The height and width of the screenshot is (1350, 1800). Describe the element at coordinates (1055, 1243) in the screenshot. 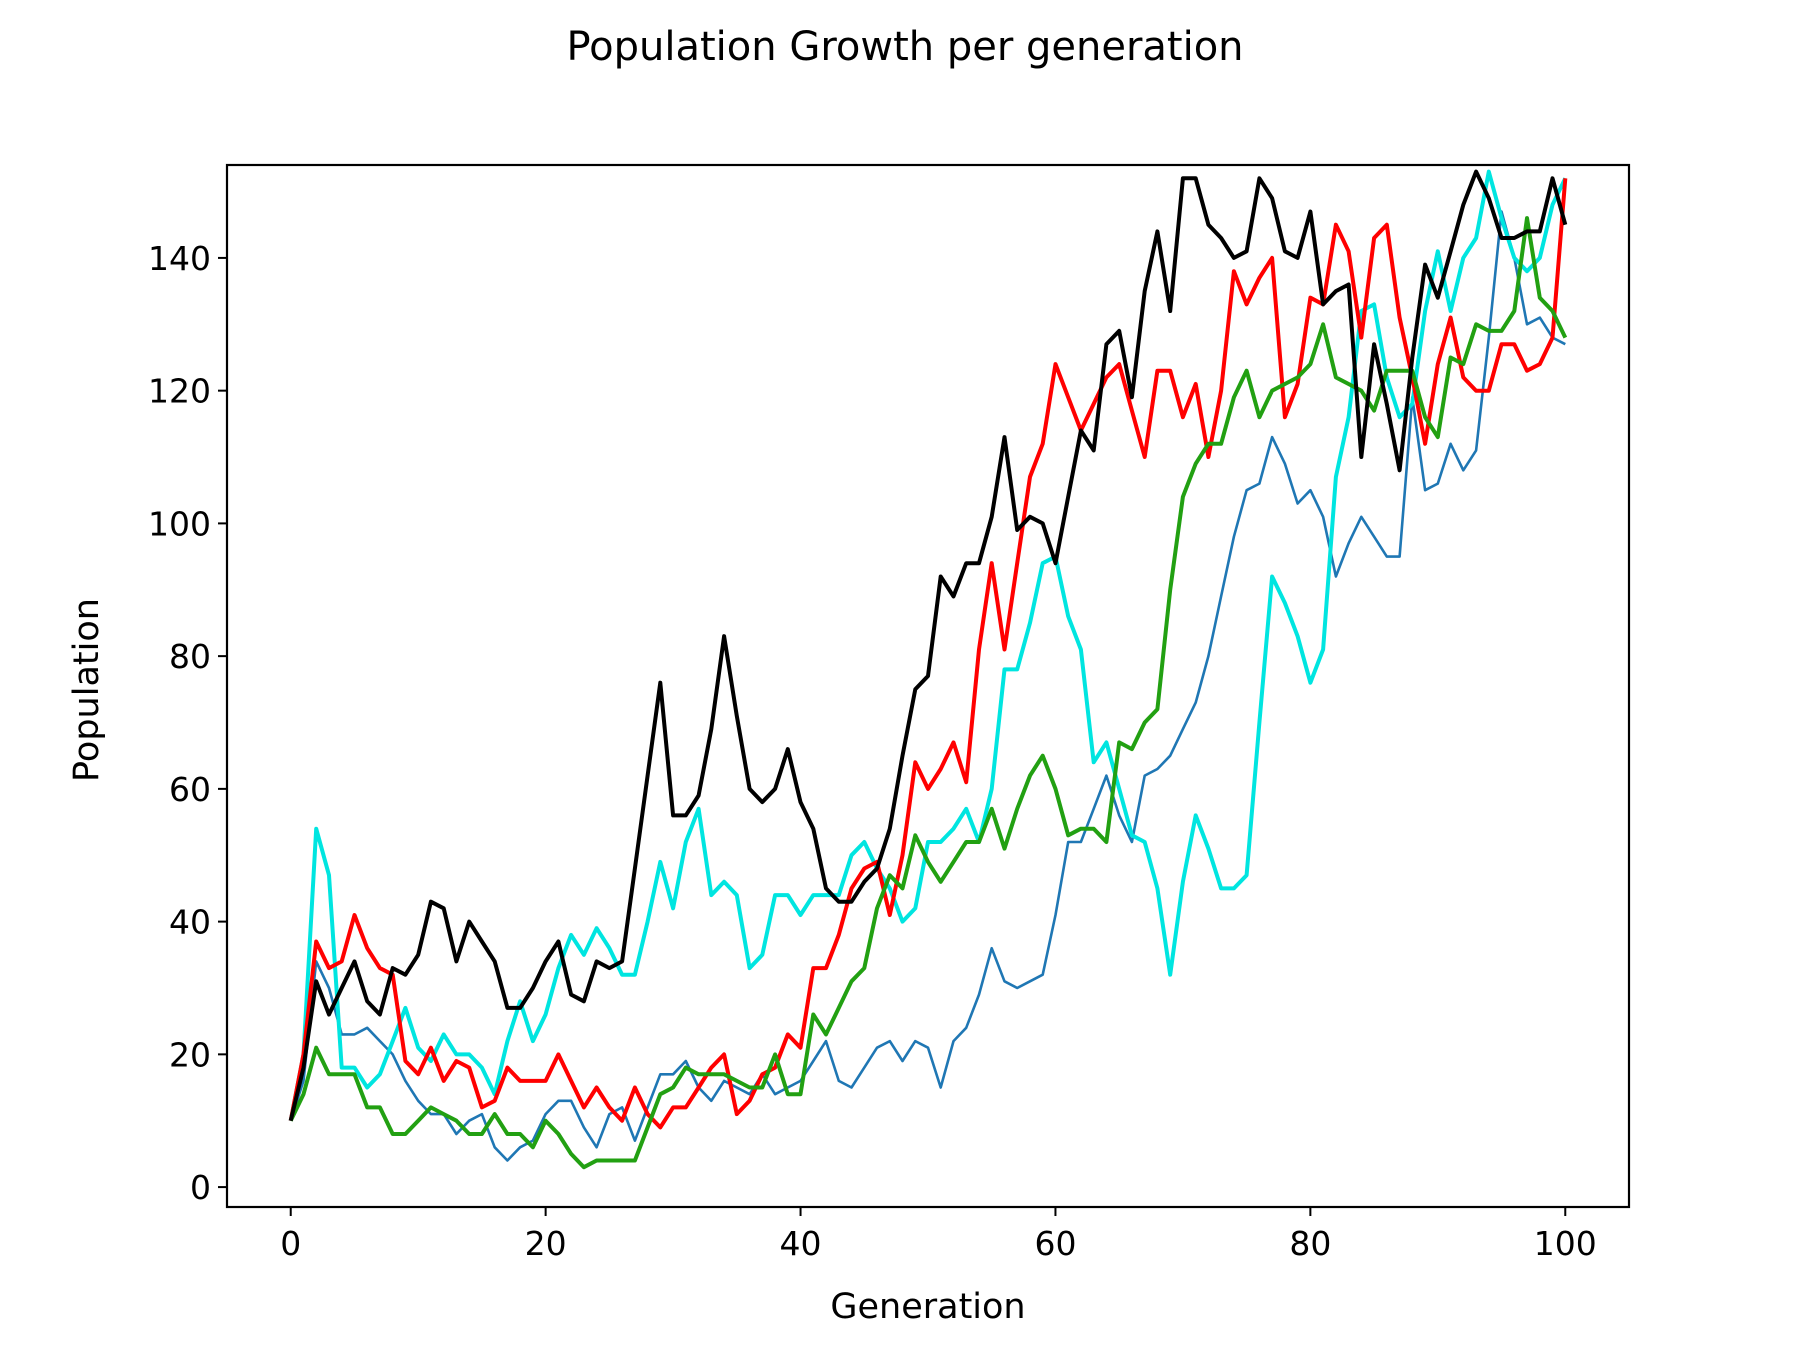

I see `x-tick-label: 60` at that location.